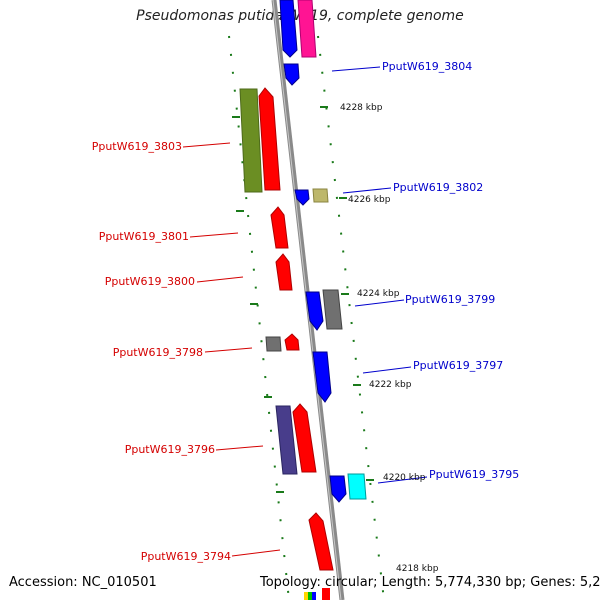  Describe the element at coordinates (320, 195) in the screenshot. I see `gene-khaki` at that location.